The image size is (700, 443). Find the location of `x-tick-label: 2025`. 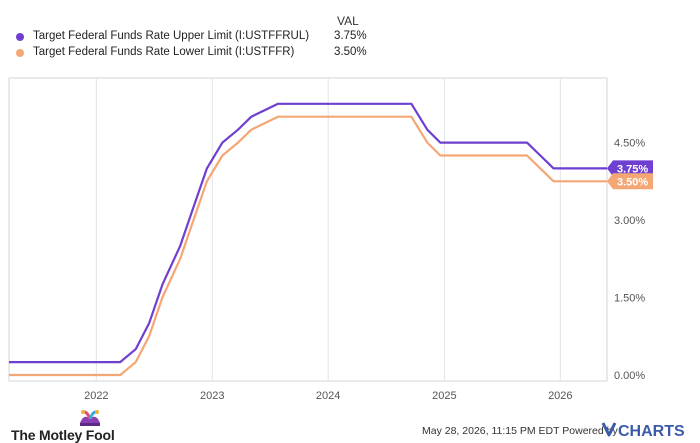

x-tick-label: 2025 is located at coordinates (444, 396).